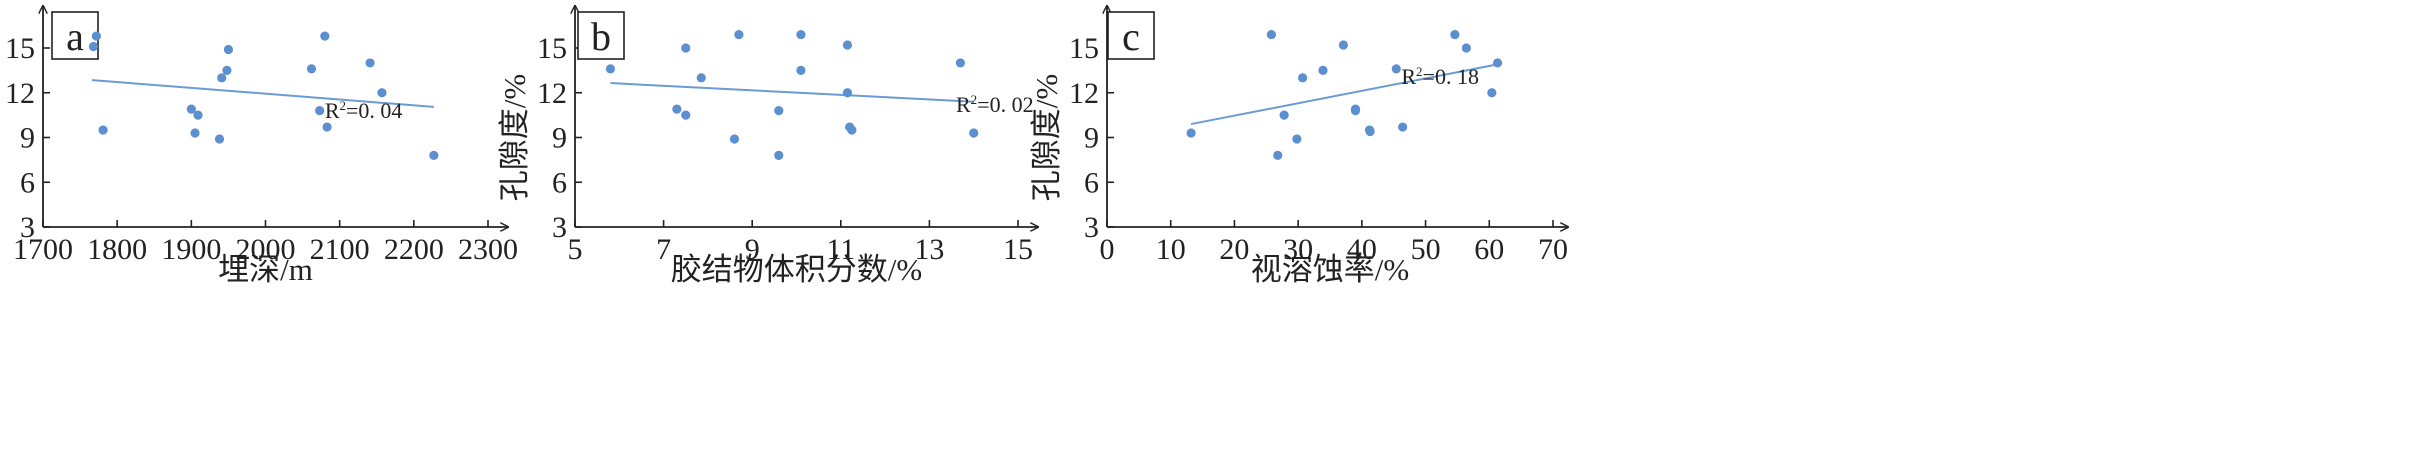 This screenshot has width=2430, height=474. I want to click on panel-label: c, so click(1131, 36).